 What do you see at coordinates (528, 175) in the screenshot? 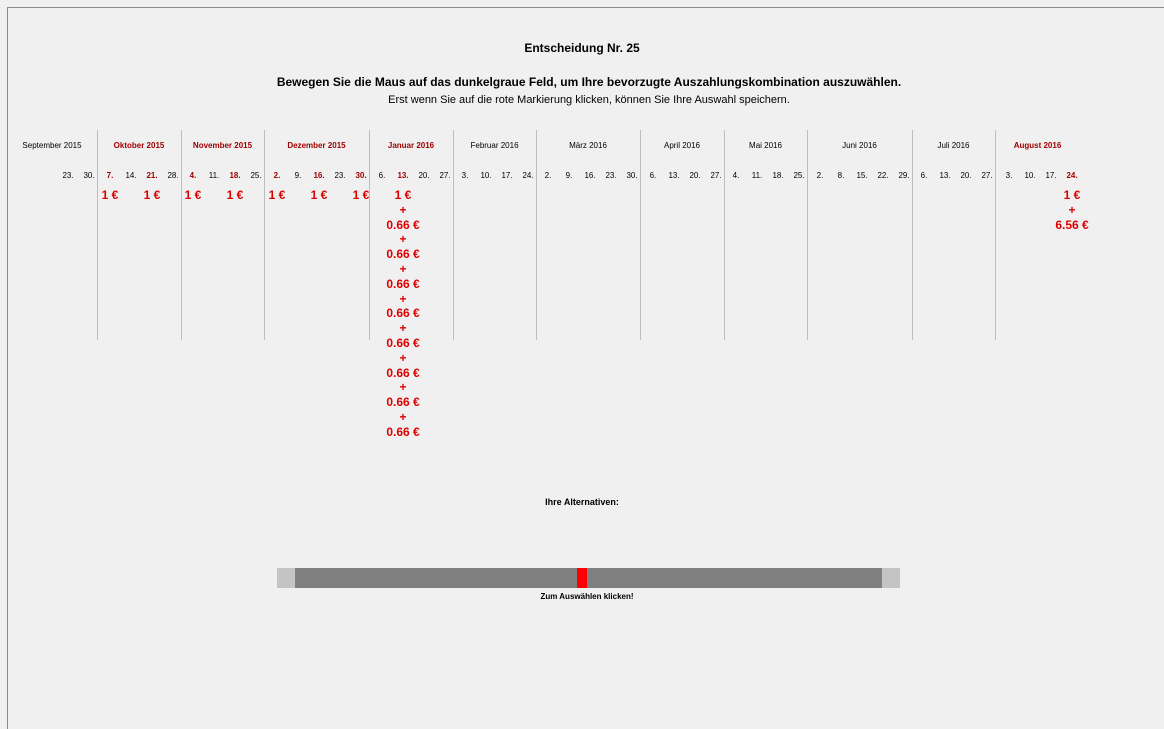
I see `day-label: 24.` at bounding box center [528, 175].